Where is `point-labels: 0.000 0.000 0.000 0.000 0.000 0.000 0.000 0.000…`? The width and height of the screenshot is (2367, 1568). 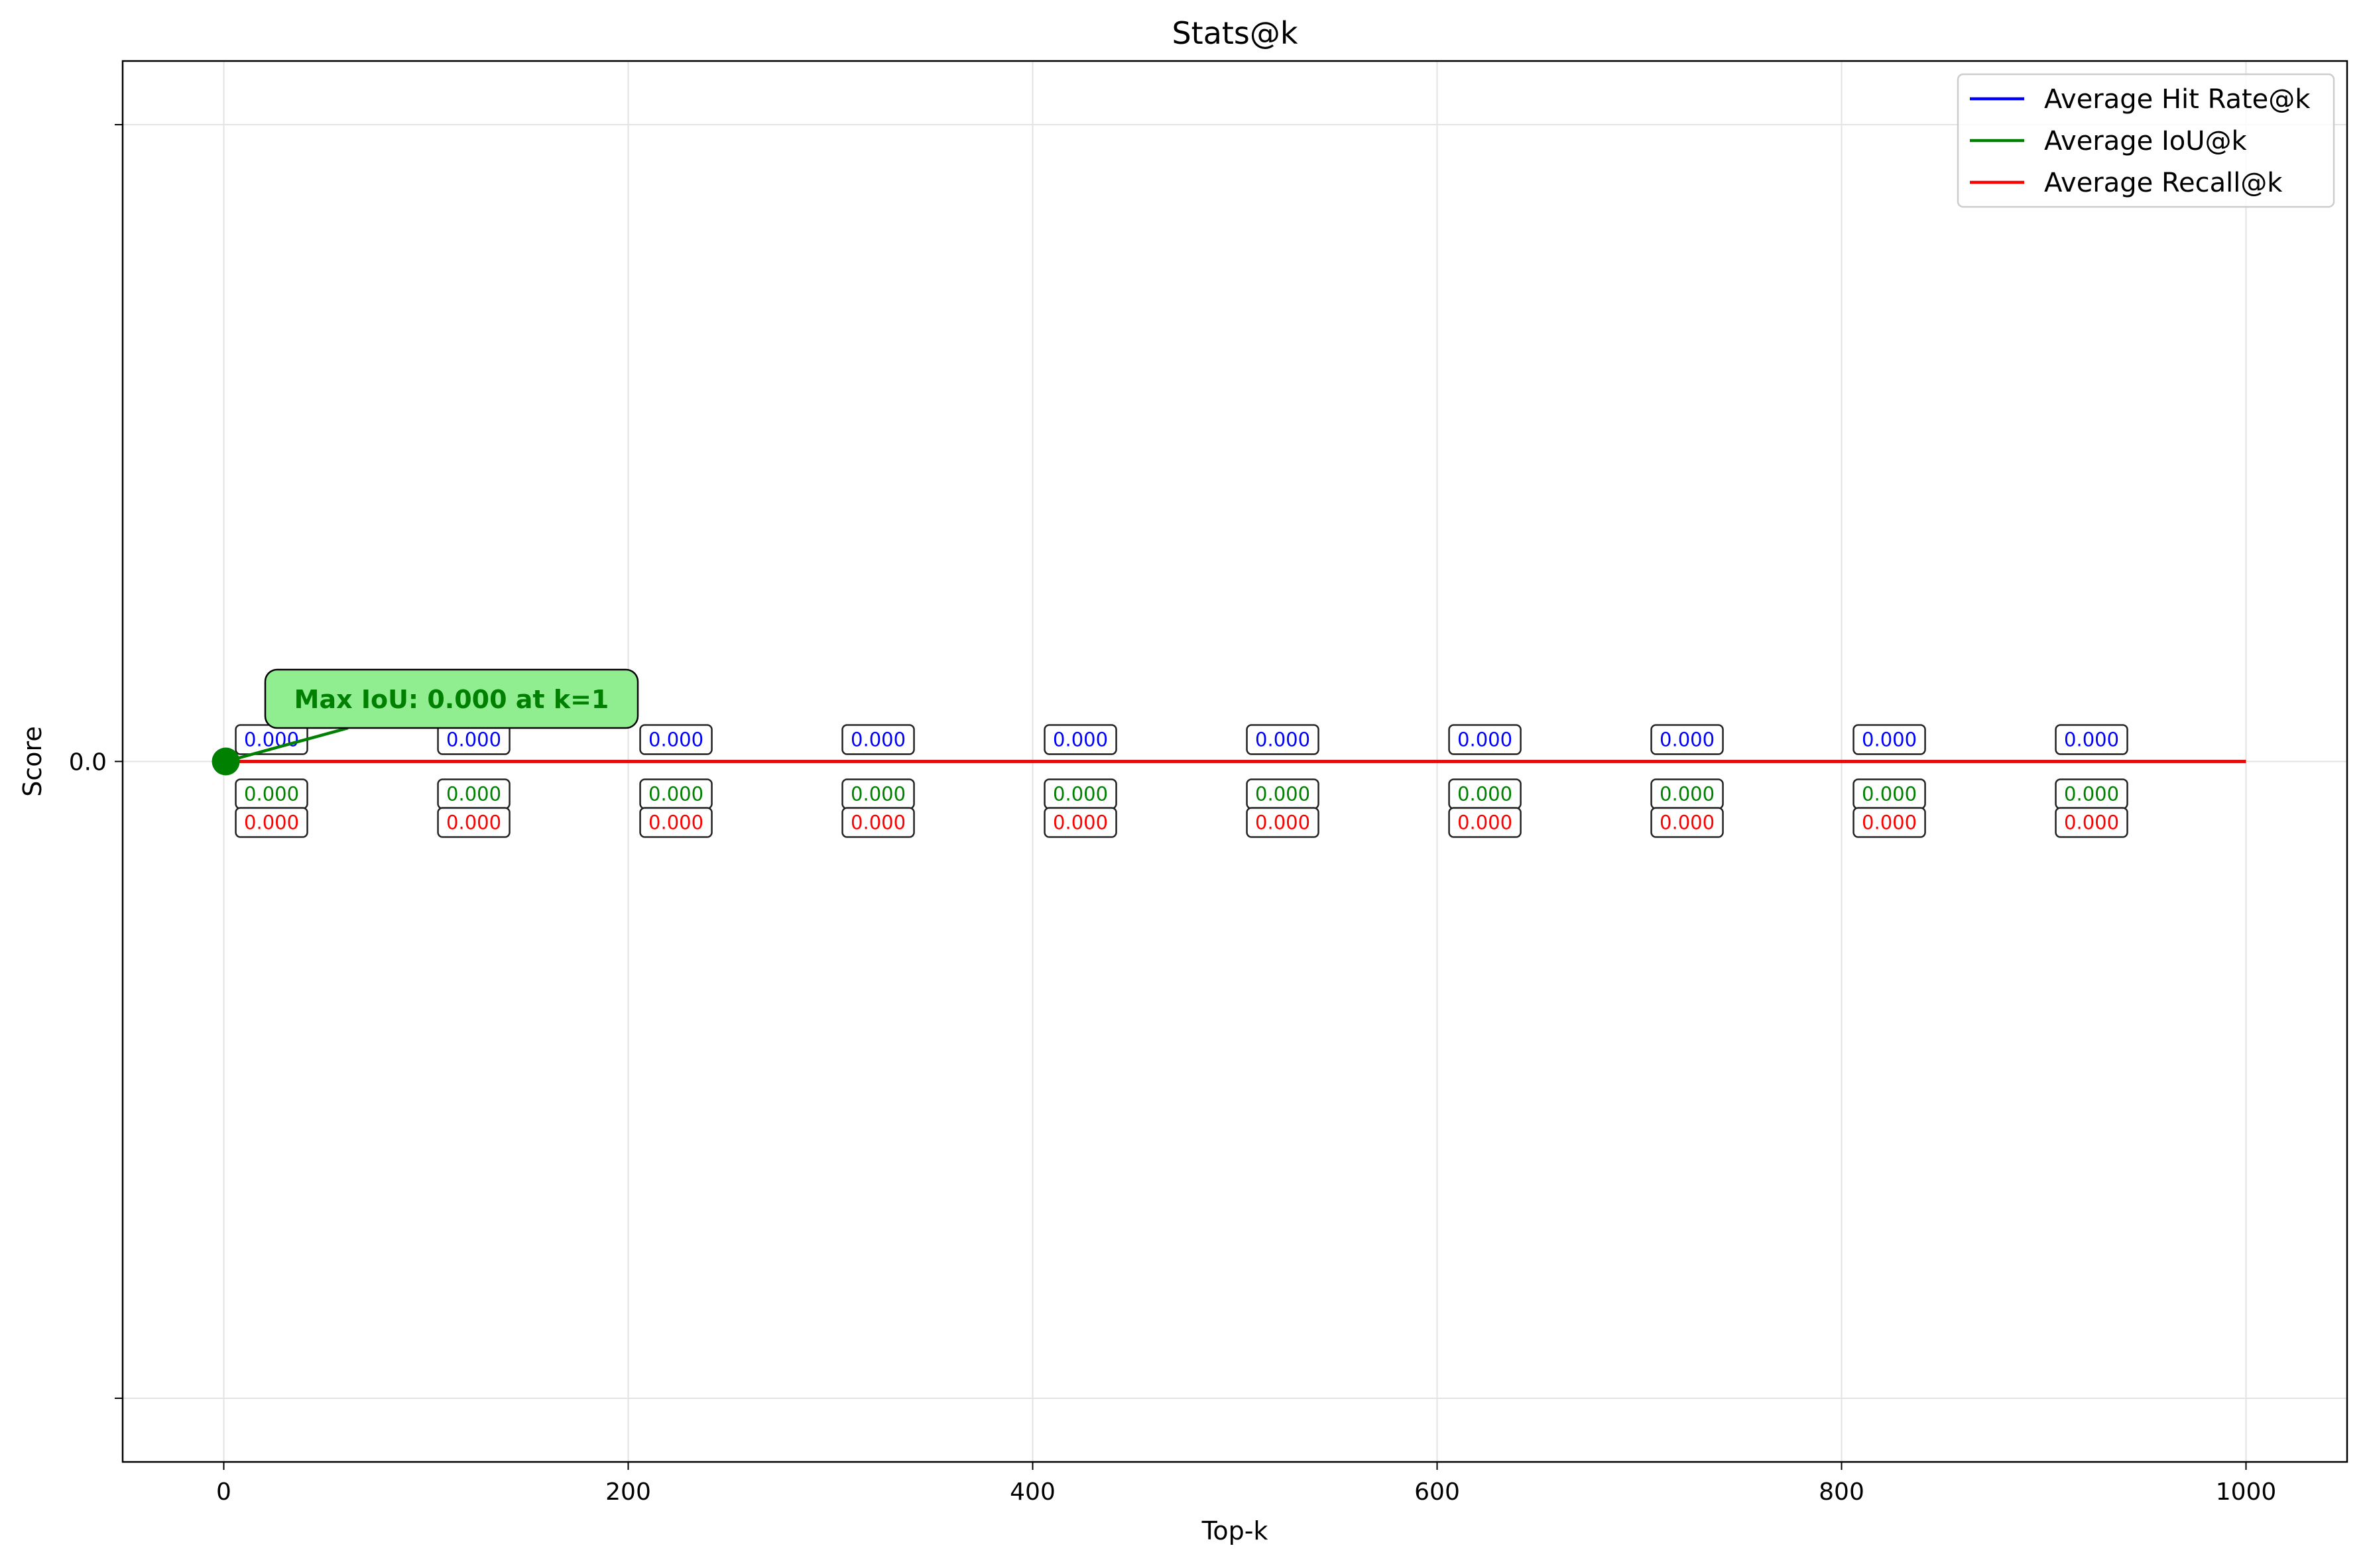
point-labels: 0.000 0.000 0.000 0.000 0.000 0.000 0.000 0.000… is located at coordinates (1181, 781).